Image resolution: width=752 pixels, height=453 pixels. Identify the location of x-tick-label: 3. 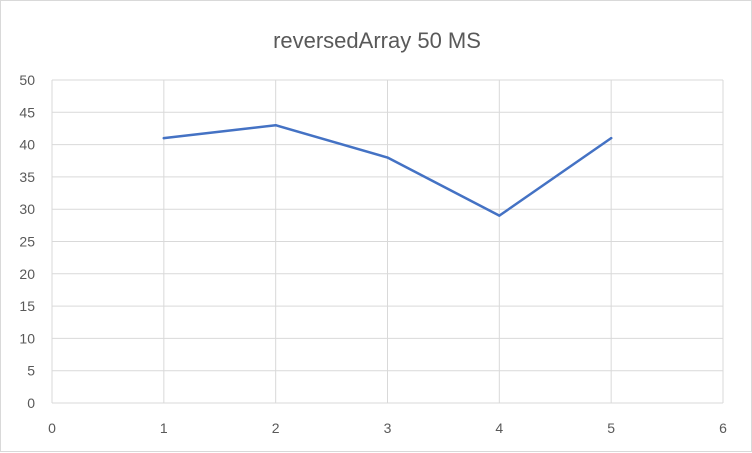
(388, 428).